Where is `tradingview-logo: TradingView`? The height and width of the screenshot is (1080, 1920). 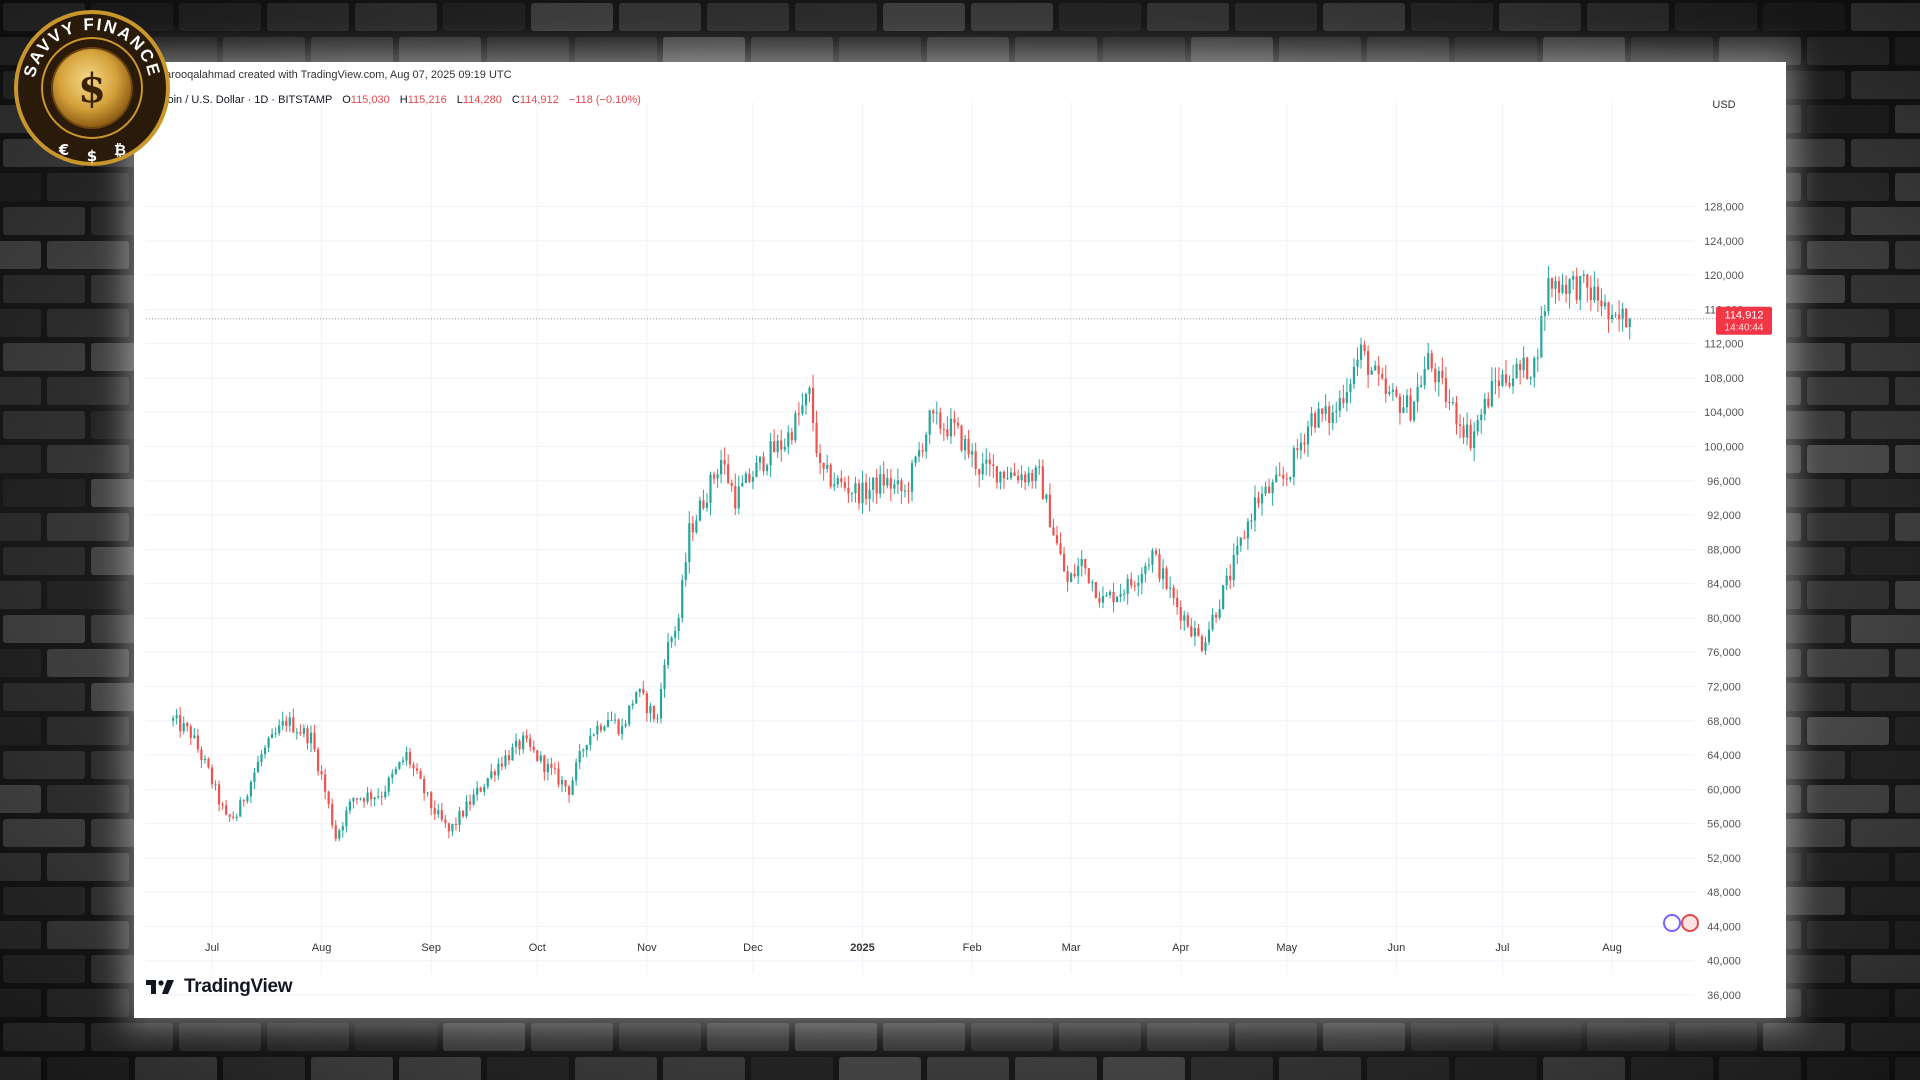 tradingview-logo: TradingView is located at coordinates (219, 987).